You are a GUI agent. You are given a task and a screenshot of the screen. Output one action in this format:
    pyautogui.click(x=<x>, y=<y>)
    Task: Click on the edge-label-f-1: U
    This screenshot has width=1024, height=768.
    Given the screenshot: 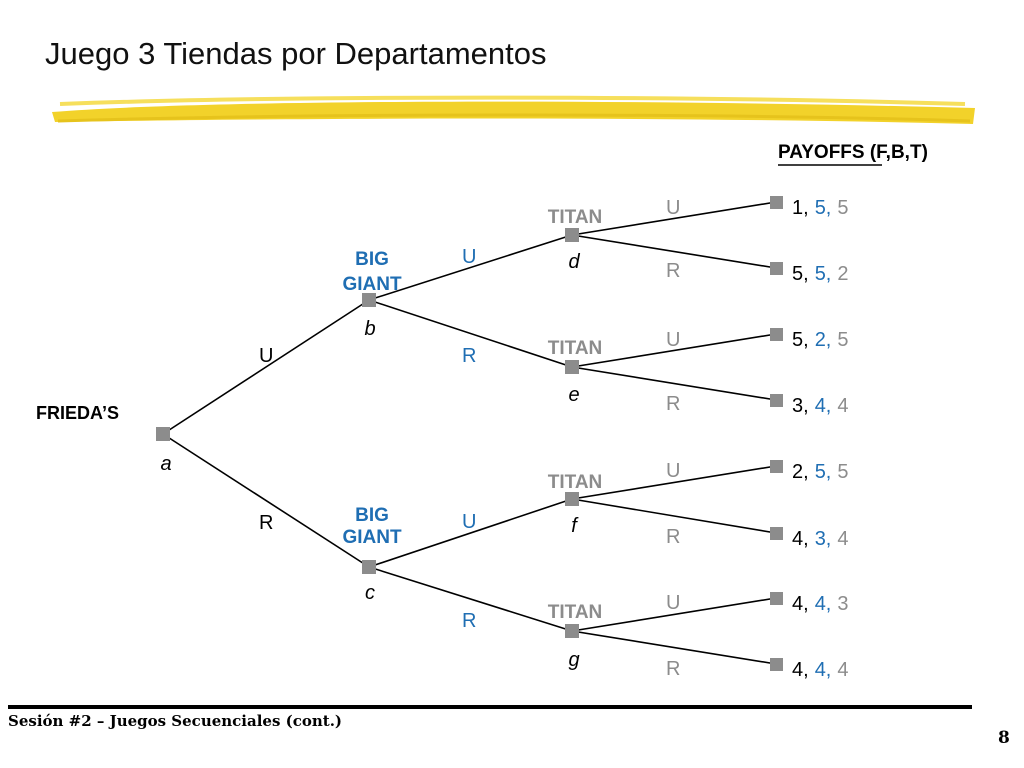 What is the action you would take?
    pyautogui.click(x=673, y=471)
    